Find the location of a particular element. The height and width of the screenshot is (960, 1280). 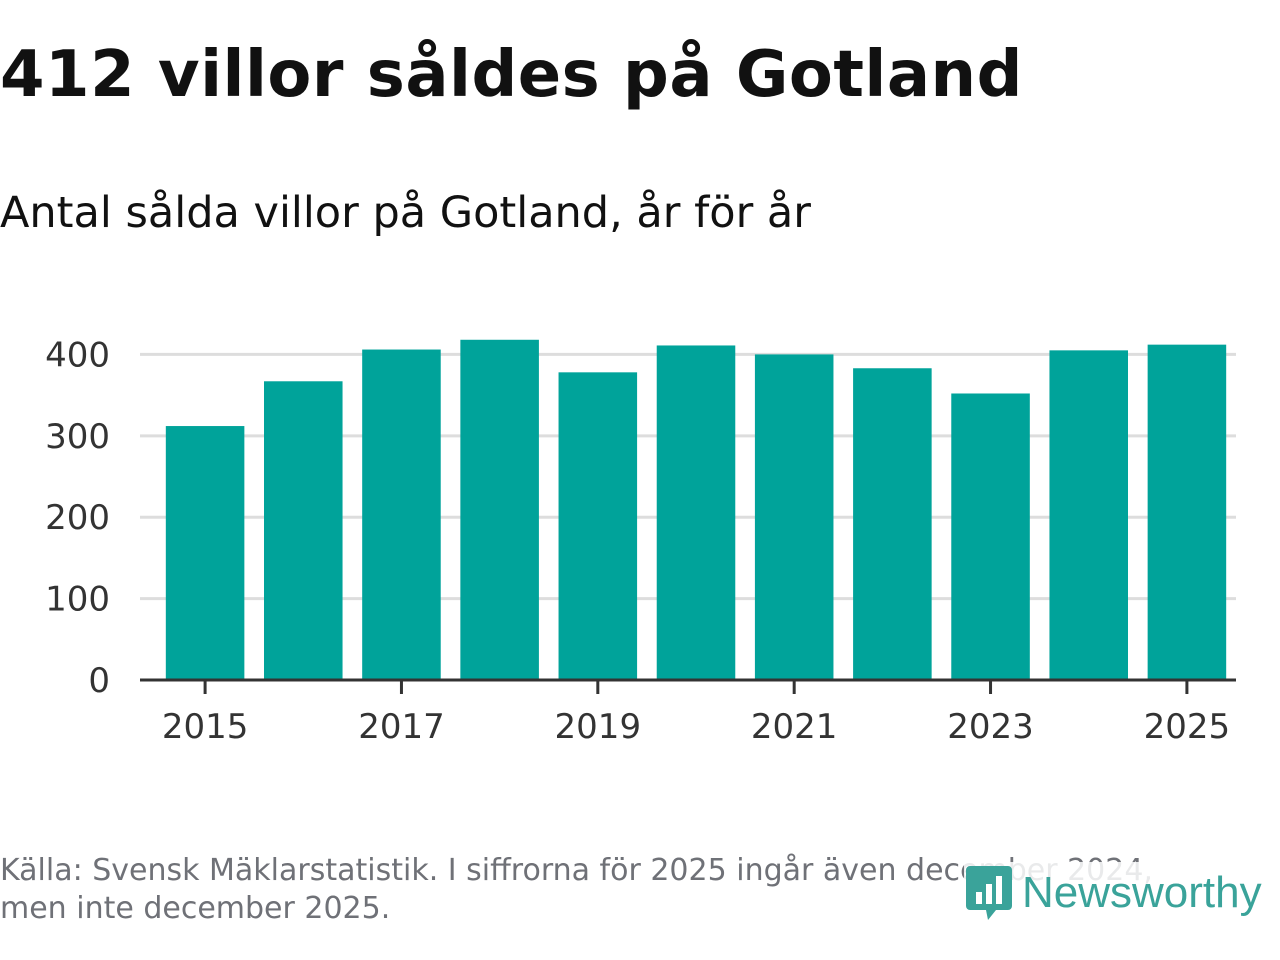

bar-2019 is located at coordinates (598, 526).